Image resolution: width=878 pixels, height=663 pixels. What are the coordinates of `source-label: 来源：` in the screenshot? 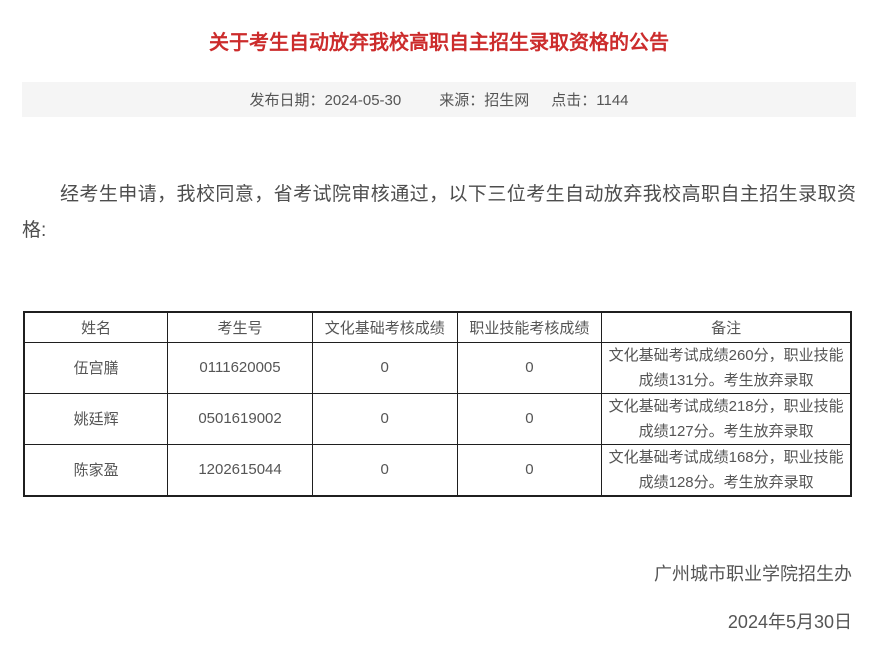 It's located at (462, 100).